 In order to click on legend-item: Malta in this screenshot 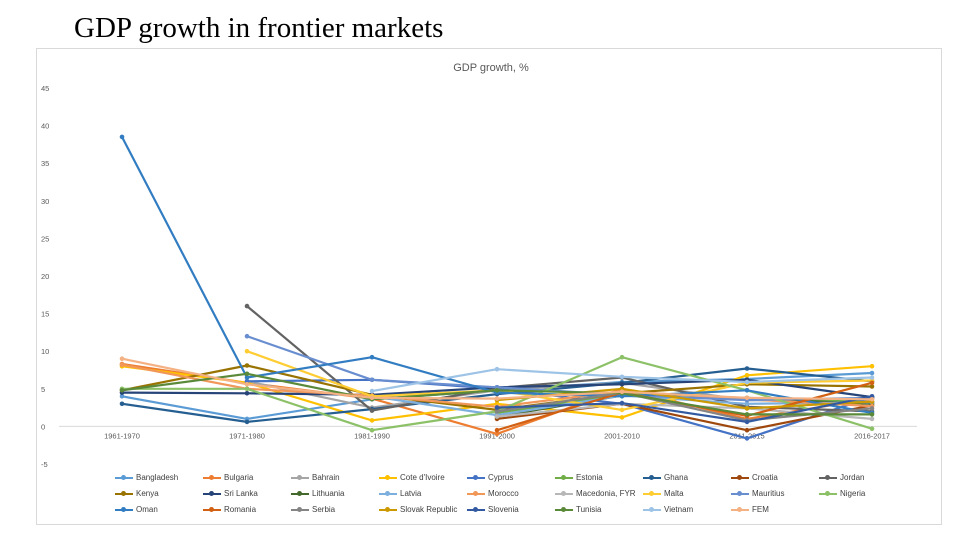, I will do `click(663, 493)`.